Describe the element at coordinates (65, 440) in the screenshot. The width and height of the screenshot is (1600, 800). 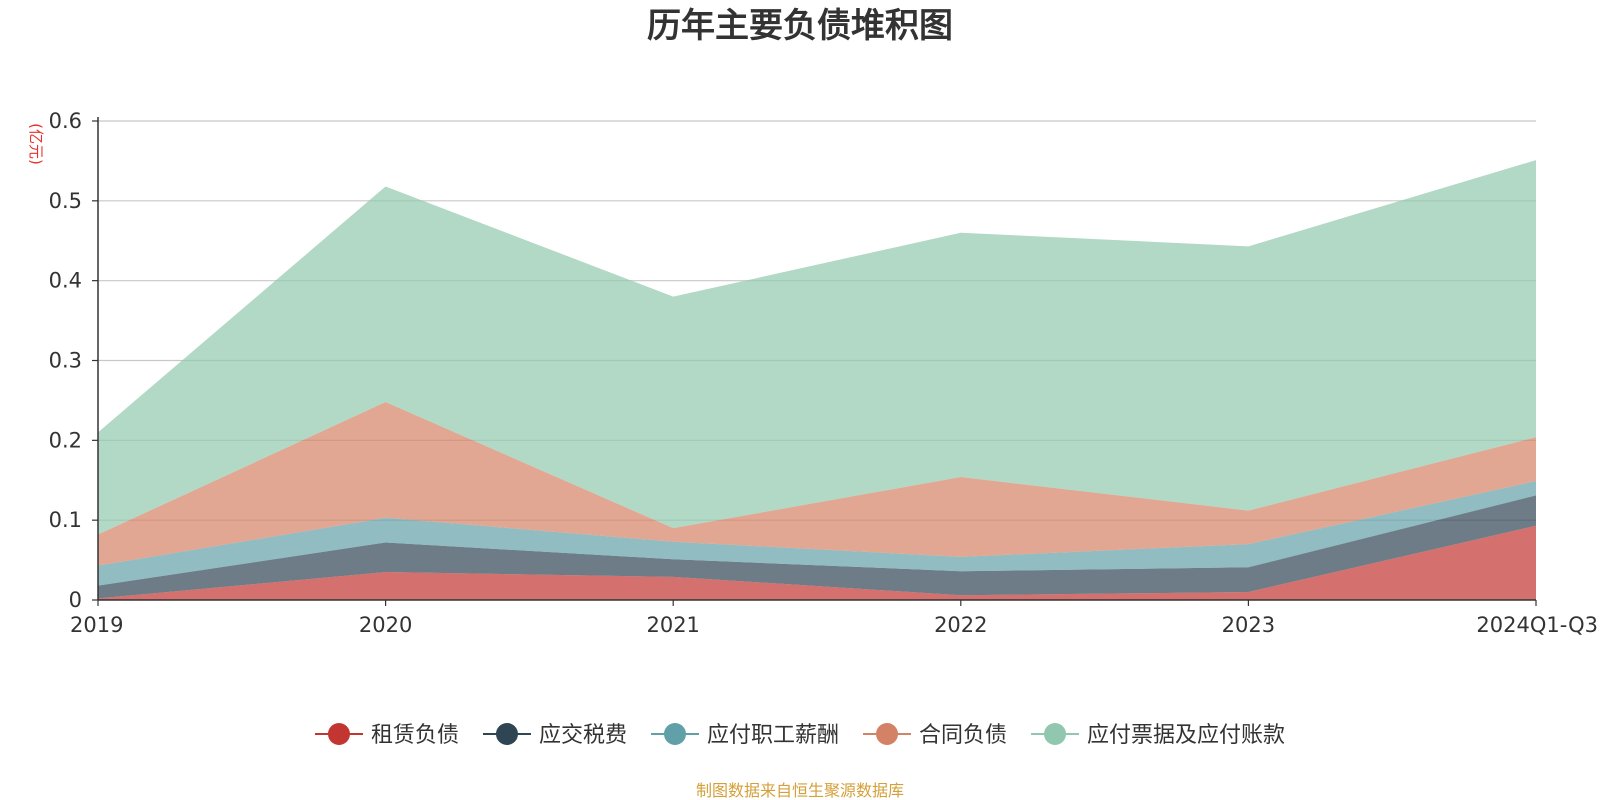
I see `y-tick-label: 0.2` at that location.